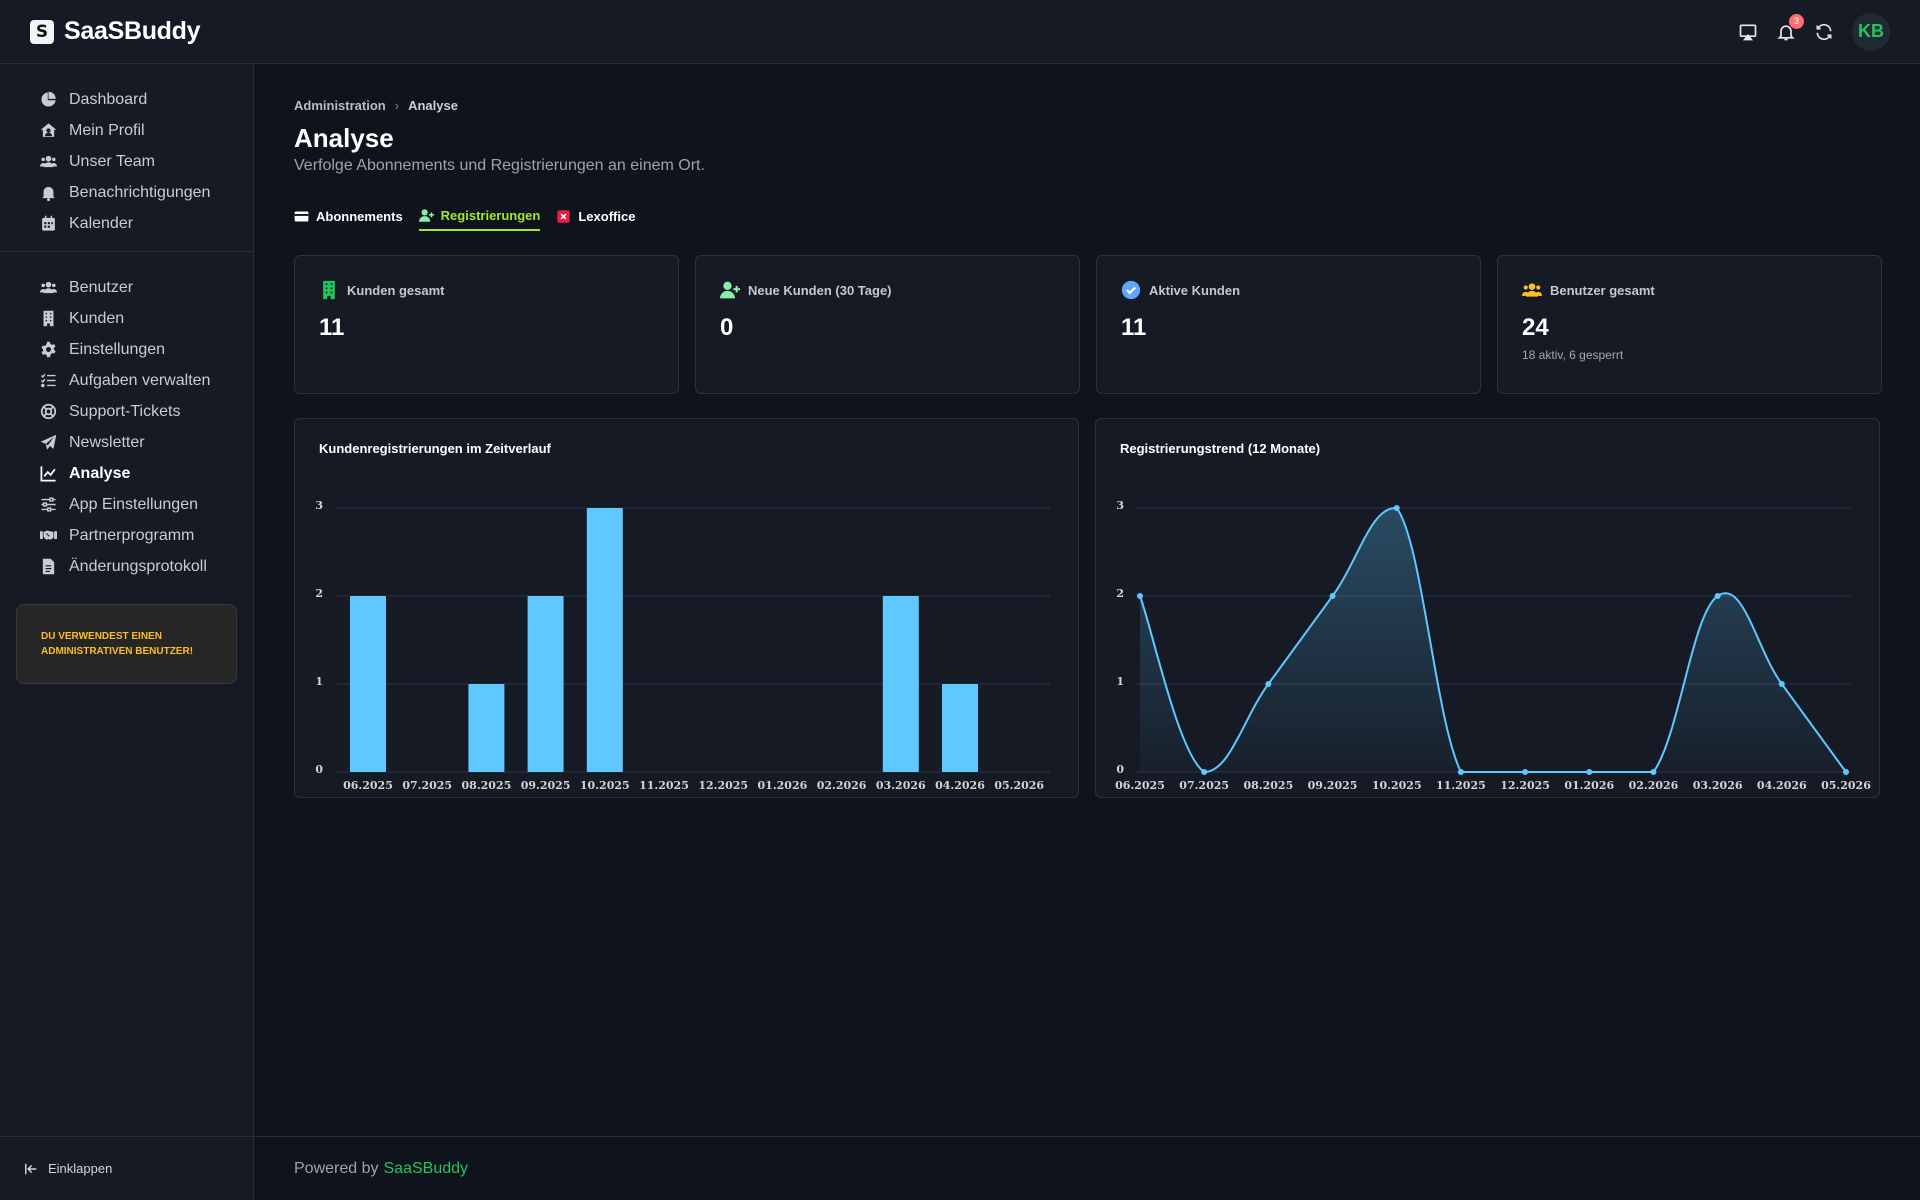 This screenshot has height=1200, width=1920. Describe the element at coordinates (140, 192) in the screenshot. I see `sidebar-item-label: Benachrichtigungen` at that location.